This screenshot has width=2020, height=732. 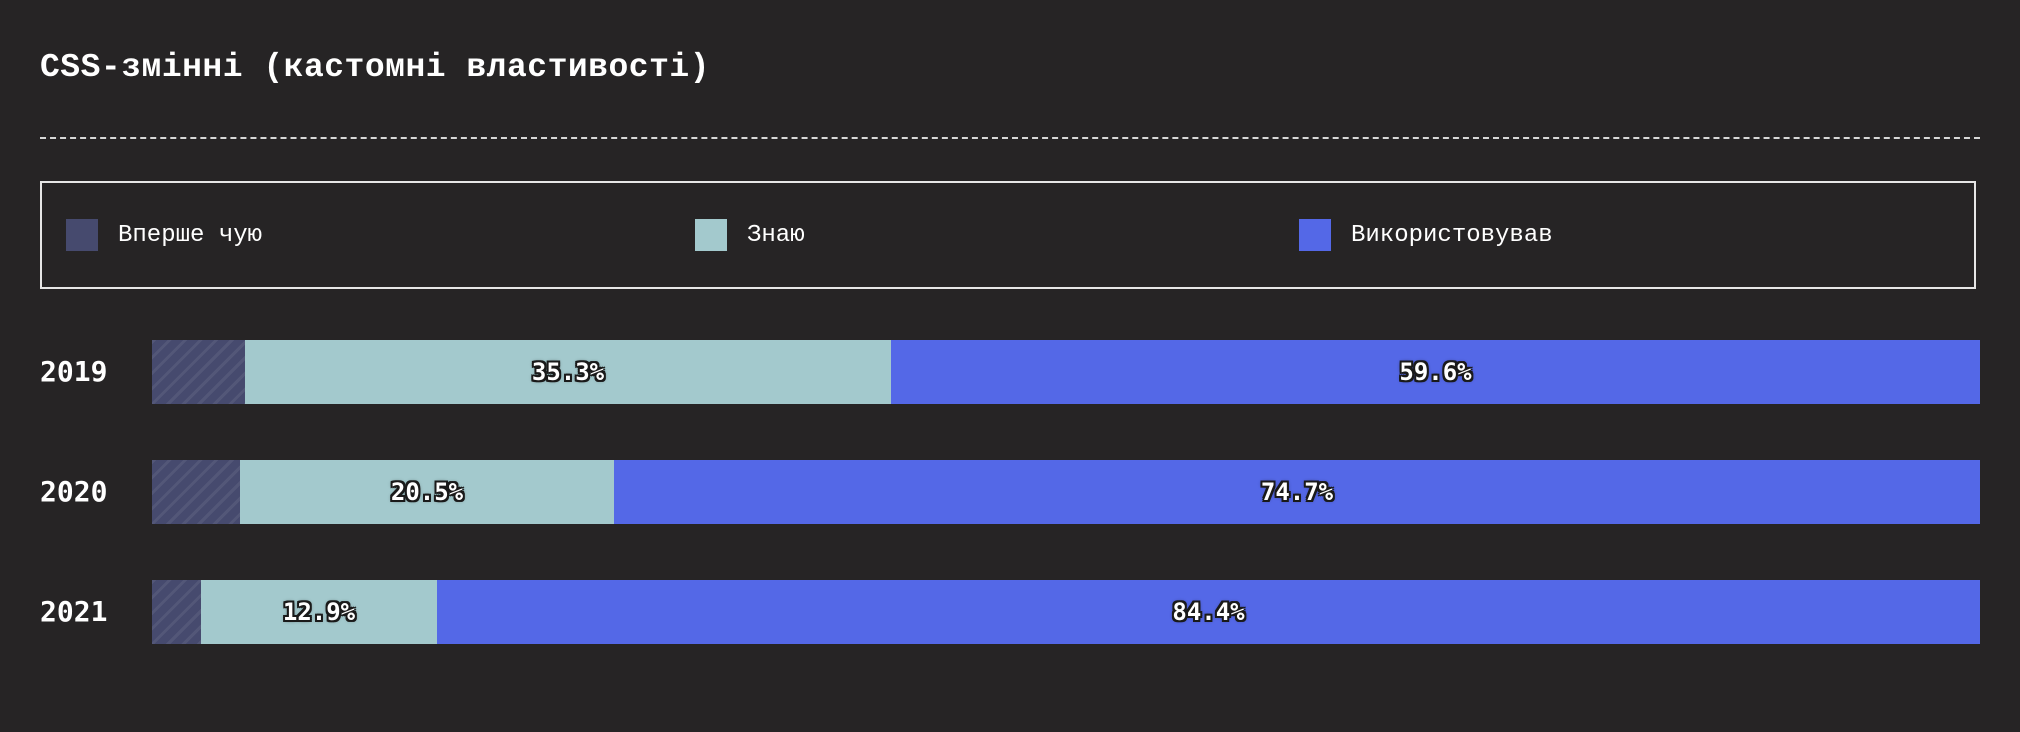 What do you see at coordinates (82, 235) in the screenshot?
I see `legend-swatch-never-heard` at bounding box center [82, 235].